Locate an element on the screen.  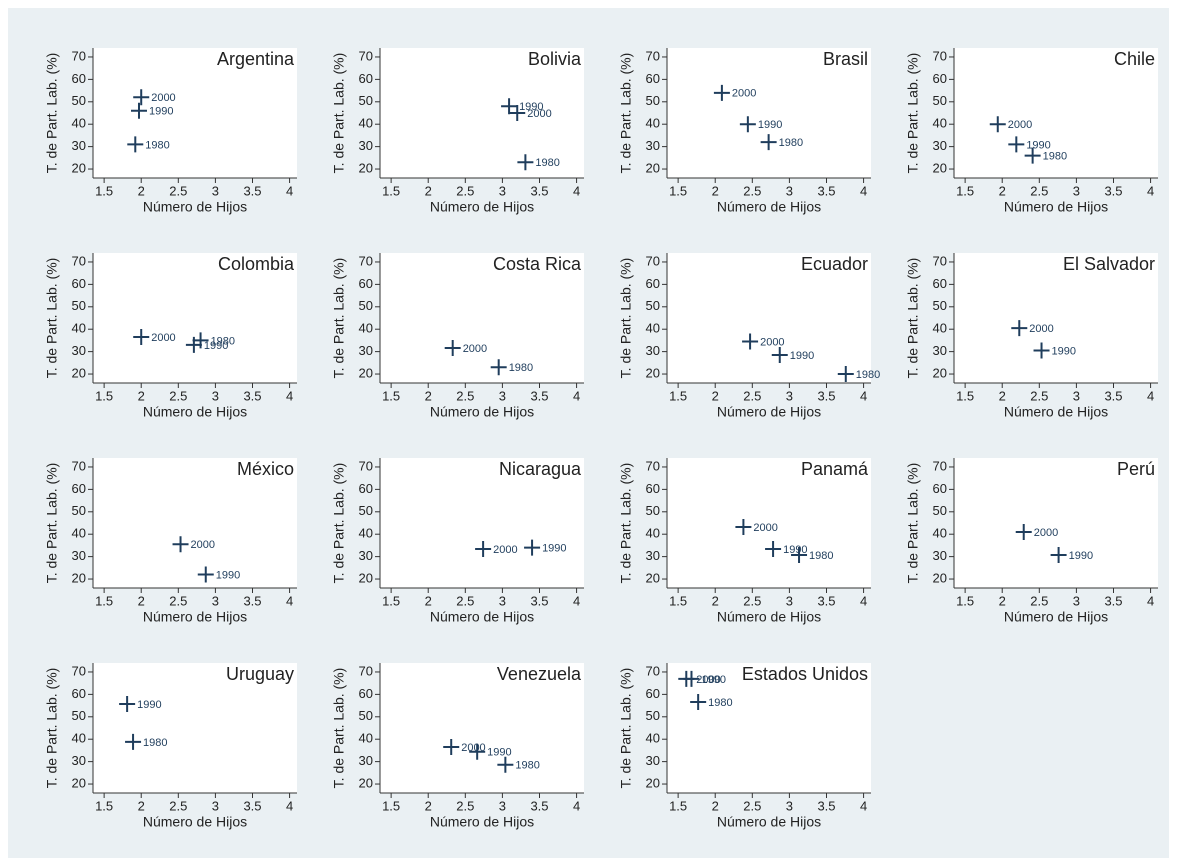
panel-title: El Salvador is located at coordinates (1109, 264).